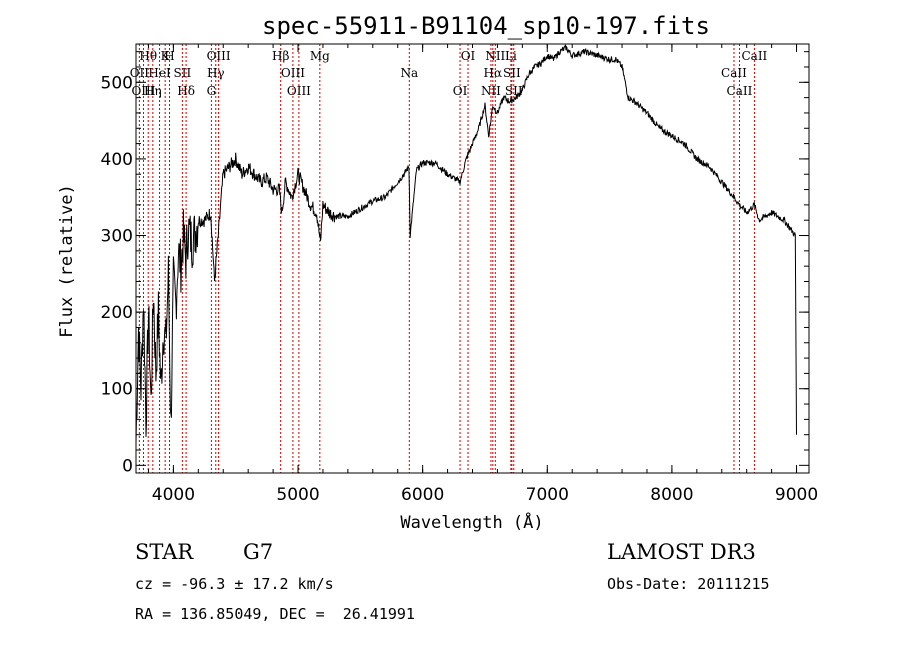 The image size is (900, 649). Describe the element at coordinates (173, 495) in the screenshot. I see `x-tick-label: 4000` at that location.